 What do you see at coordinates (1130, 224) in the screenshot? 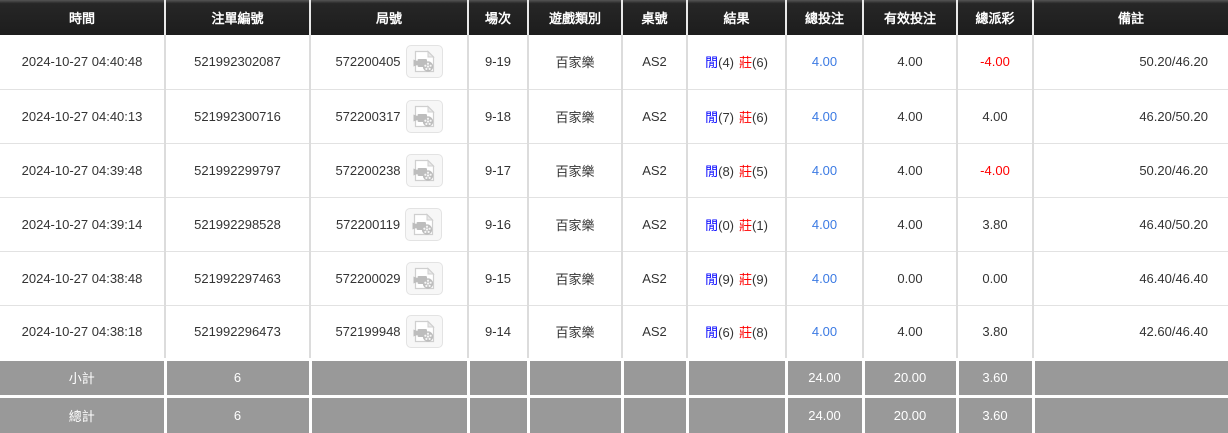
I see `remark-cell: 46.40/50.20` at bounding box center [1130, 224].